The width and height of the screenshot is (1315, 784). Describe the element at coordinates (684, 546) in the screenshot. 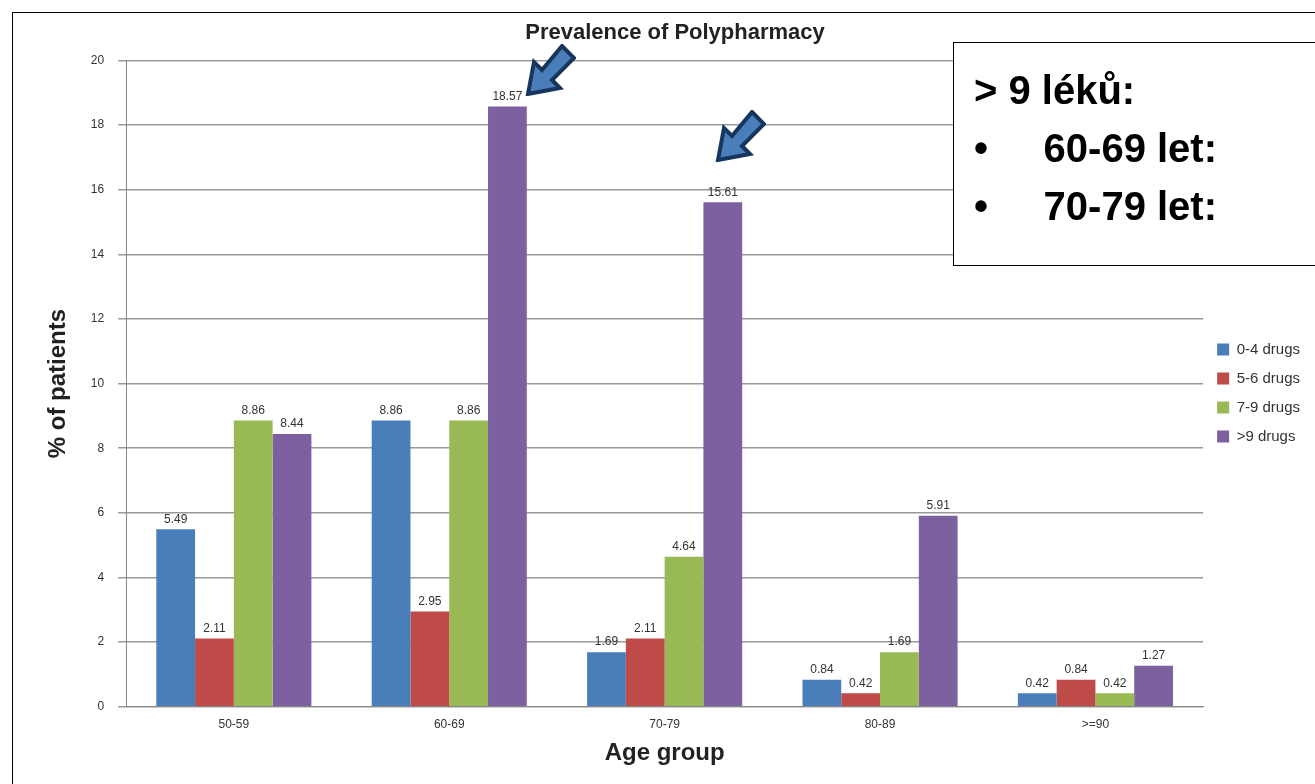

I see `data-label: 4.64` at that location.